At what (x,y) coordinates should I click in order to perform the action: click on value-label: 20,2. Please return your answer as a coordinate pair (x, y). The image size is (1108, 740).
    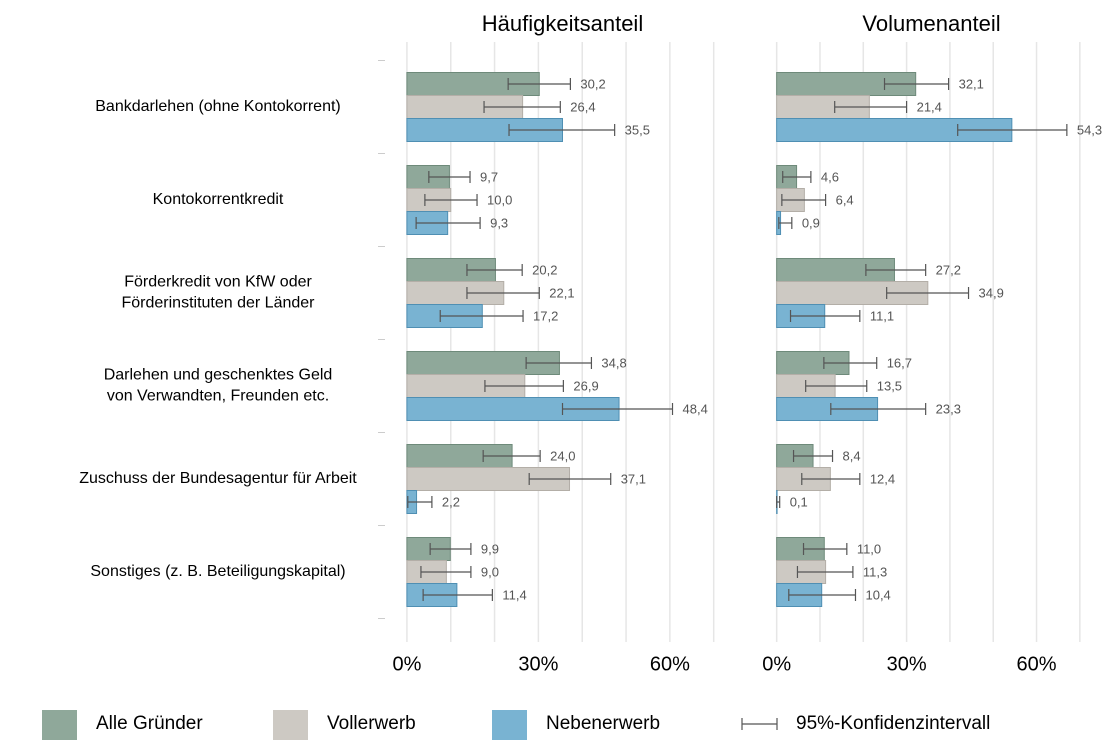
    Looking at the image, I should click on (544, 269).